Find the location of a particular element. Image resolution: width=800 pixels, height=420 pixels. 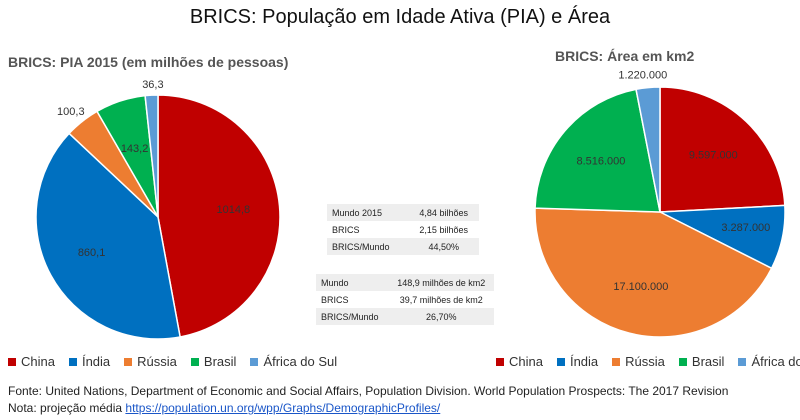

footer-note-label: Nota: projeção média is located at coordinates (65, 408).